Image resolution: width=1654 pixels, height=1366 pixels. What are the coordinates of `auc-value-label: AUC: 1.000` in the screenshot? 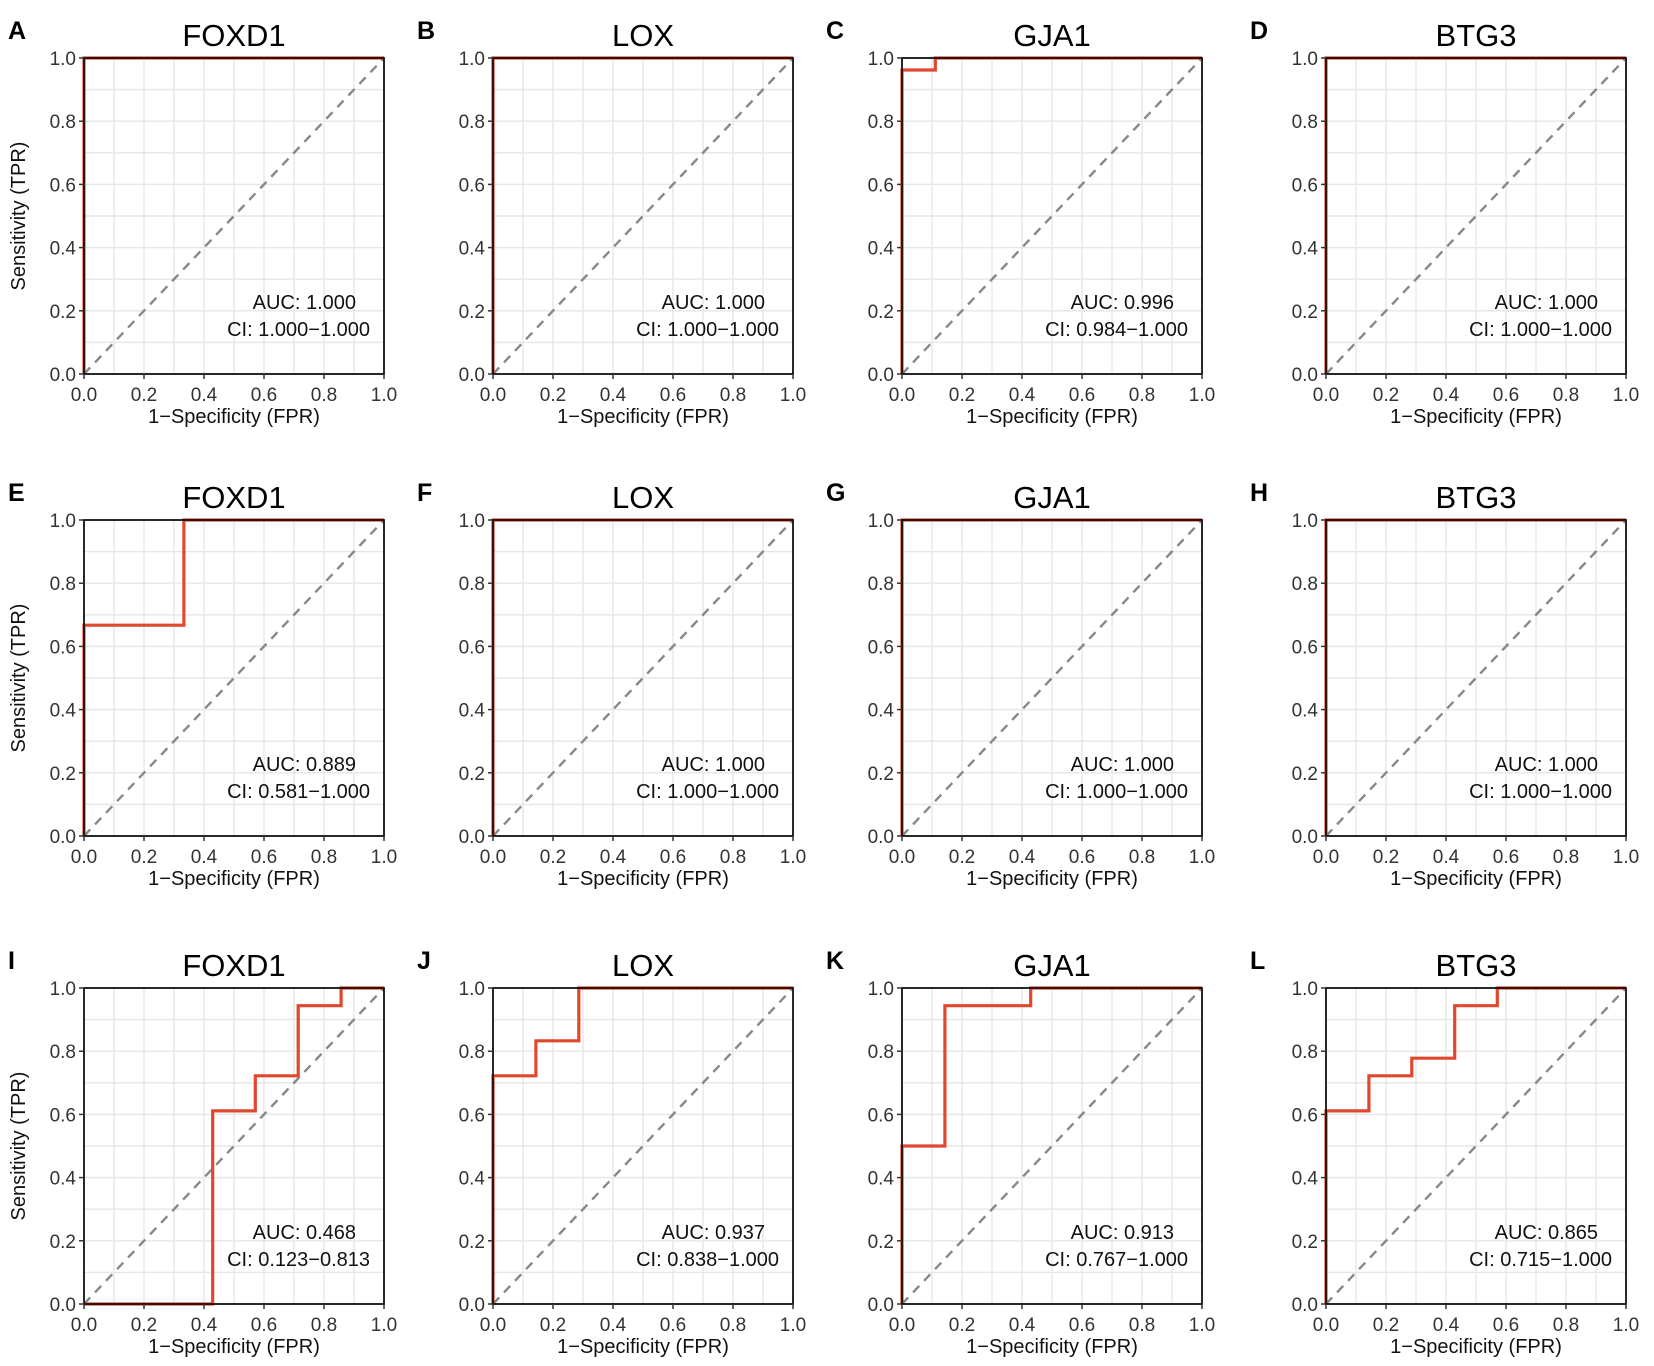 It's located at (1546, 765).